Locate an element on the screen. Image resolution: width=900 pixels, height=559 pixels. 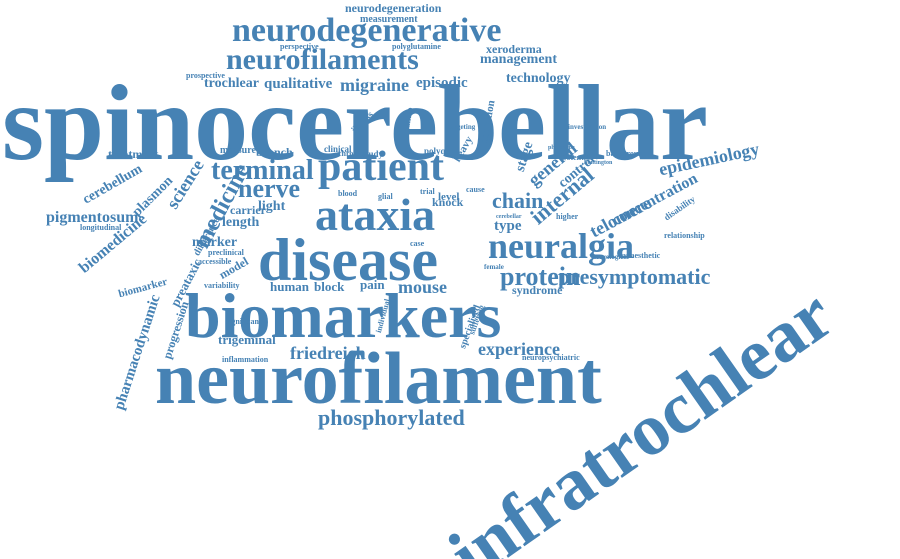
word-longitudinal: longitudinal is located at coordinates (101, 227).